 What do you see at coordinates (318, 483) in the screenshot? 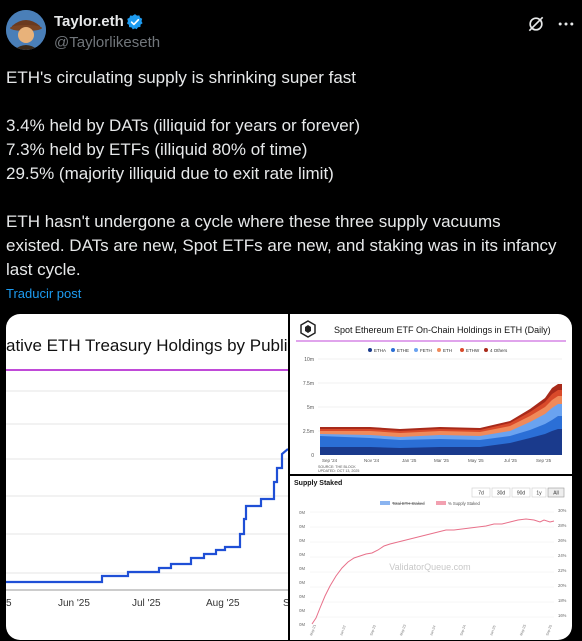
I see `staking-chart-title: Supply Staked` at bounding box center [318, 483].